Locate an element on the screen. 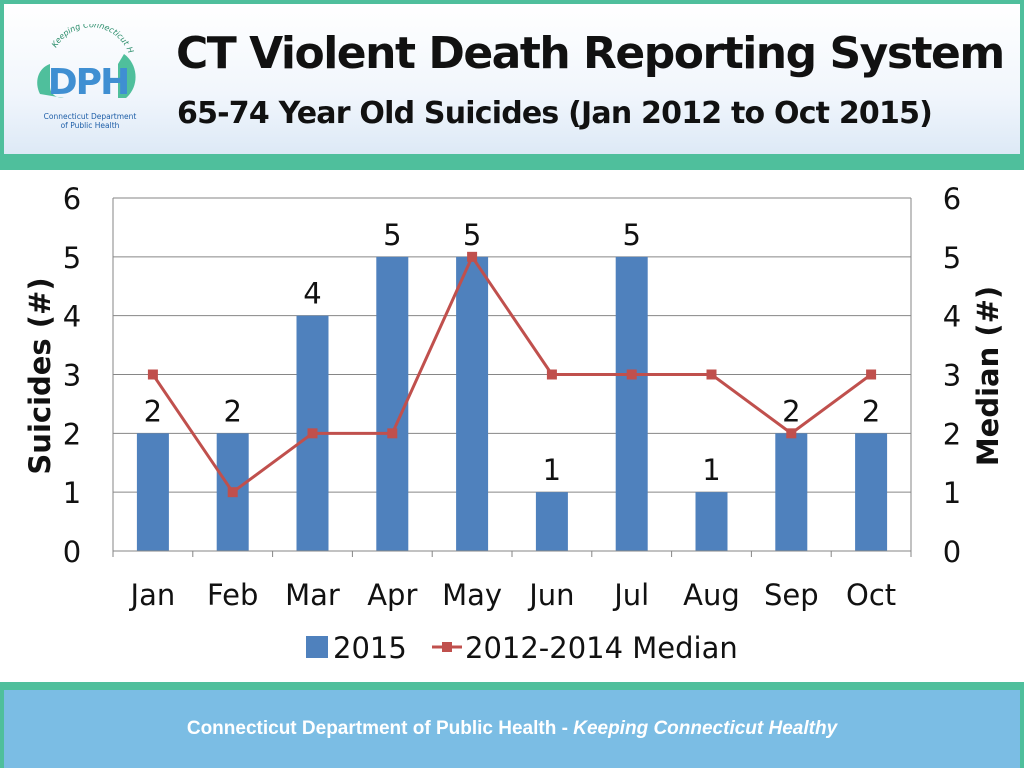 The height and width of the screenshot is (768, 1024). y2-tick-label: 4 is located at coordinates (952, 317).